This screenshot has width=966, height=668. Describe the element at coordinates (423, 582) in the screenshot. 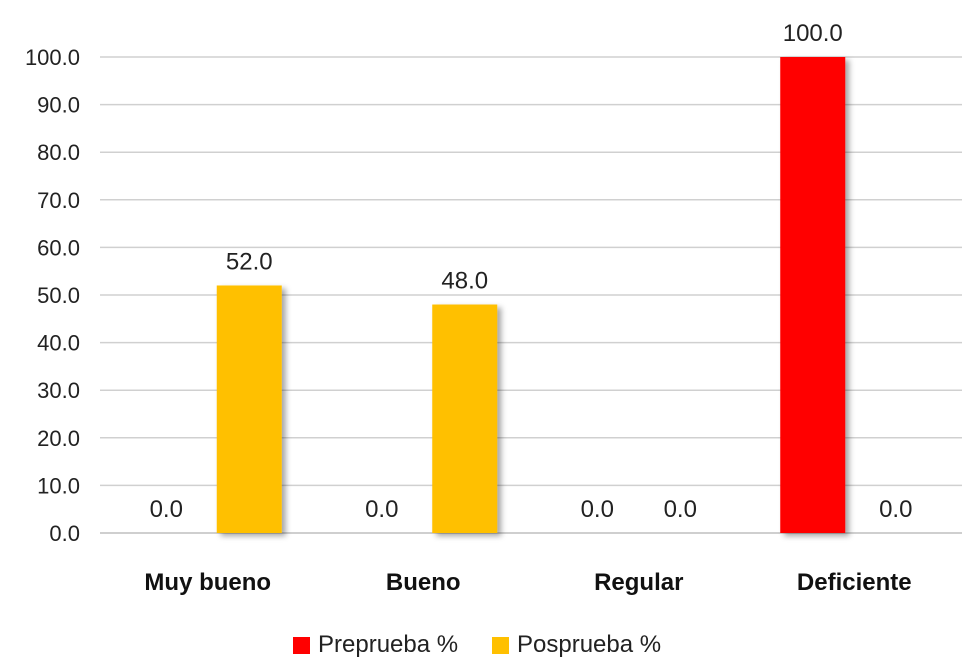

I see `category-label: Bueno` at that location.